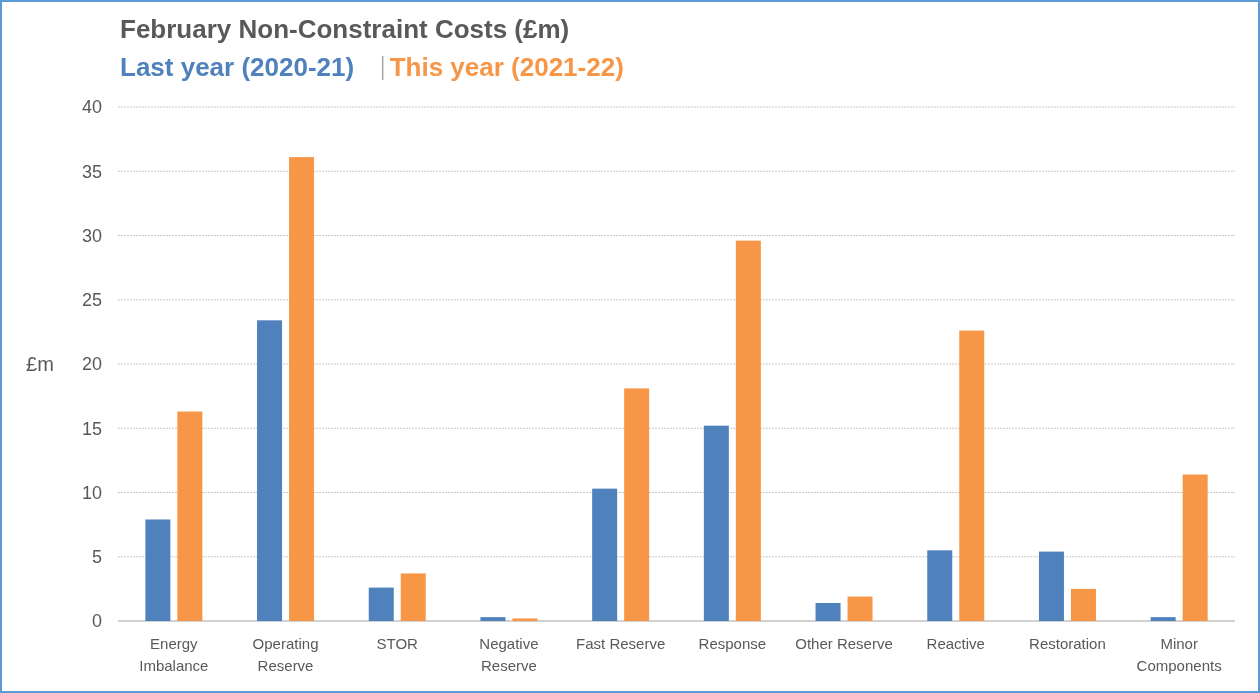 Image resolution: width=1260 pixels, height=693 pixels. I want to click on y-tick-label: 10, so click(91, 492).